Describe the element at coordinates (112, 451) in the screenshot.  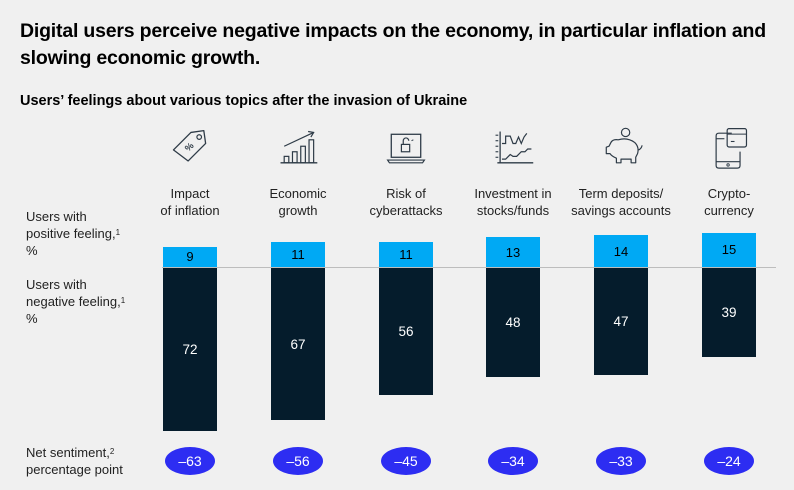
I see `net-label-footnote: 2` at that location.